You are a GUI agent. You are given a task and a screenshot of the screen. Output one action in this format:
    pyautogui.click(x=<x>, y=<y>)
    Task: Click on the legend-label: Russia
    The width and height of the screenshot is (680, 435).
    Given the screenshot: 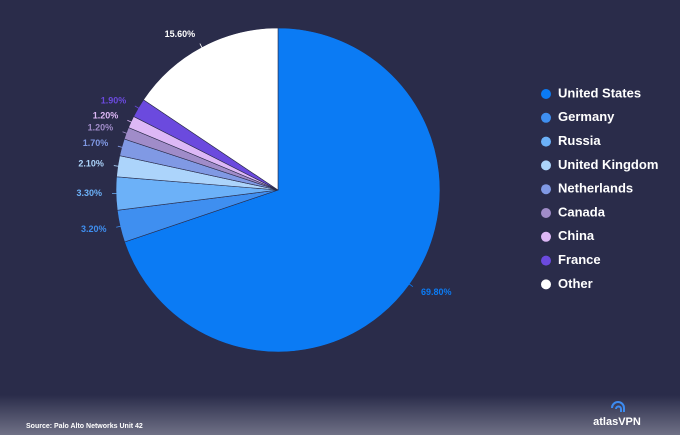 What is the action you would take?
    pyautogui.click(x=579, y=140)
    